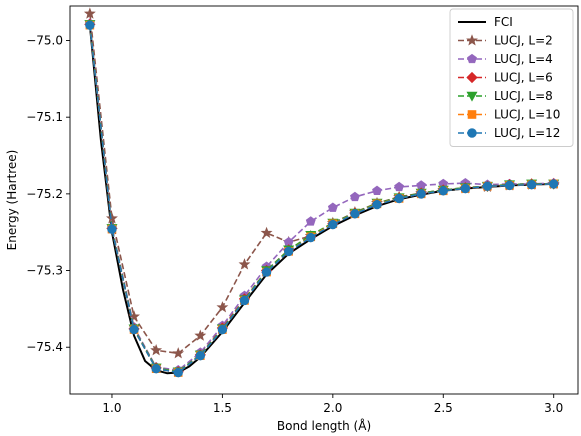  I want to click on legend-item: LUCJ, L=4, so click(505, 59).